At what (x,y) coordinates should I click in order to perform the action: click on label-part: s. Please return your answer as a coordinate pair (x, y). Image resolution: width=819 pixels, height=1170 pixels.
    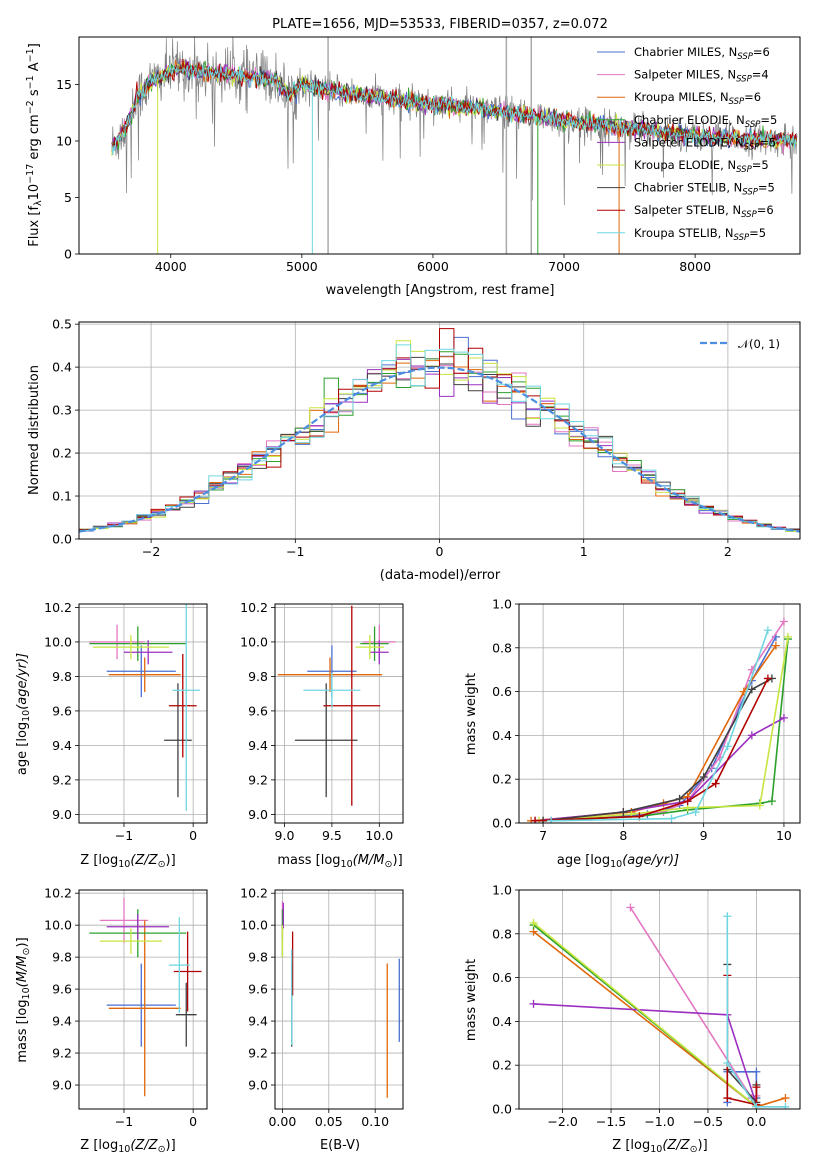
    Looking at the image, I should click on (34, 94).